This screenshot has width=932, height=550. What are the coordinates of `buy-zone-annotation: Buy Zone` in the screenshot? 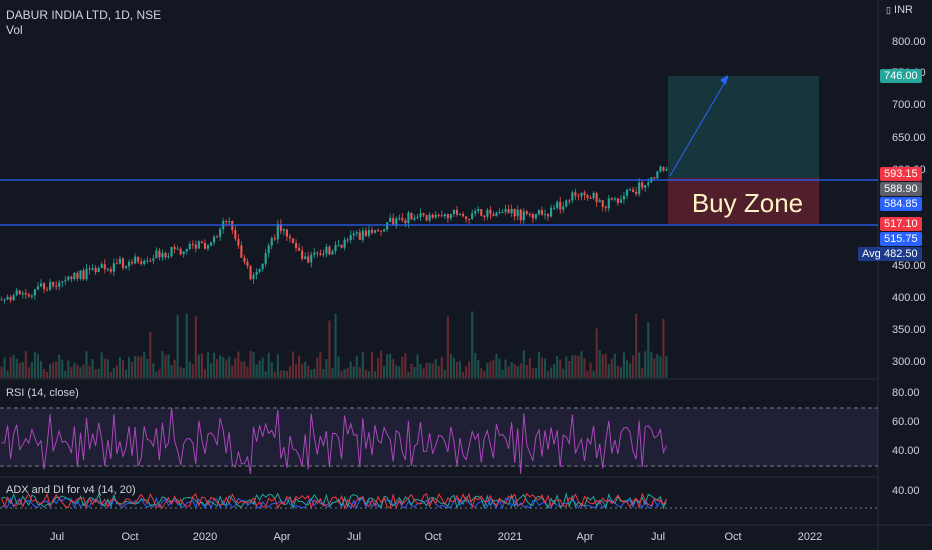 It's located at (747, 203).